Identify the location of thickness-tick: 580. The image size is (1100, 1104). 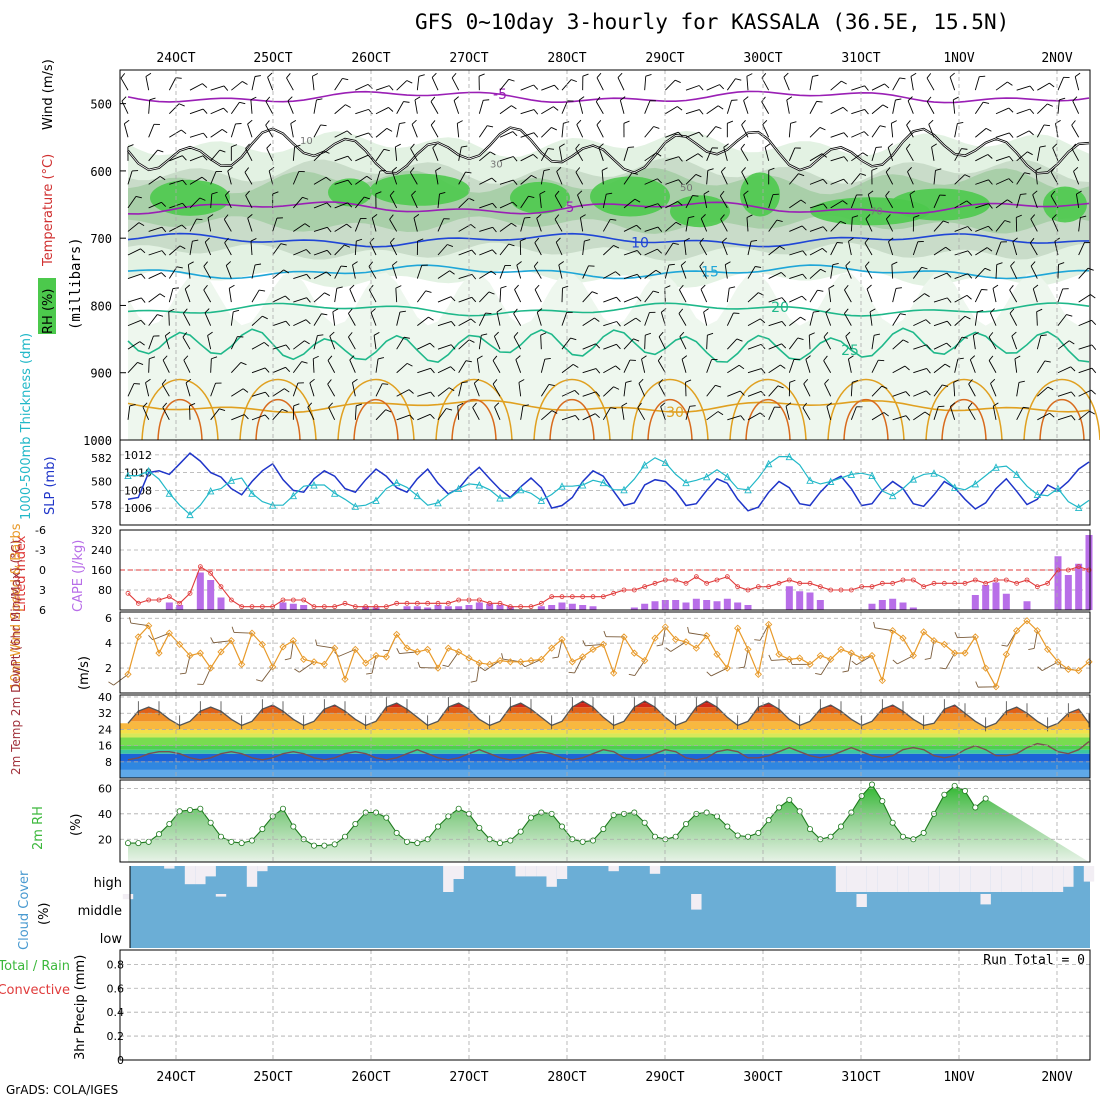
(101, 482).